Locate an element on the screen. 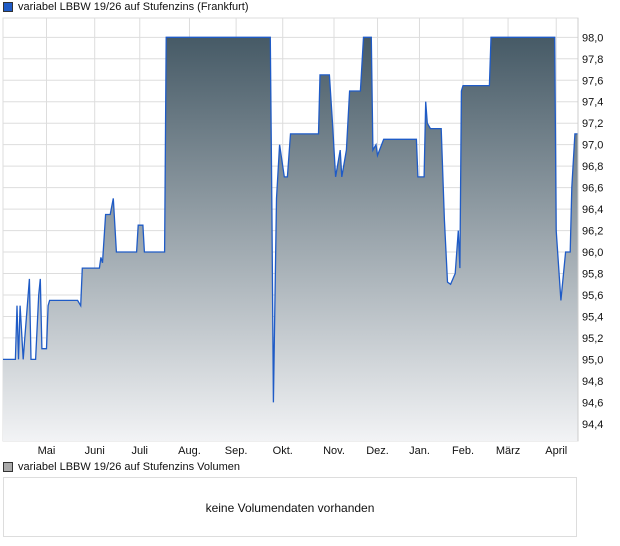  y-tick-label: 97,8 is located at coordinates (592, 60).